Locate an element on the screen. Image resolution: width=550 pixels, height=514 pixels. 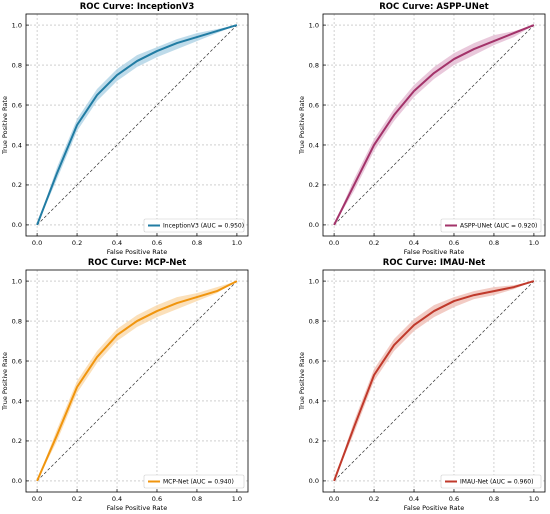
legend-label: InceptionV3 (AUC = 0.950) is located at coordinates (203, 226).